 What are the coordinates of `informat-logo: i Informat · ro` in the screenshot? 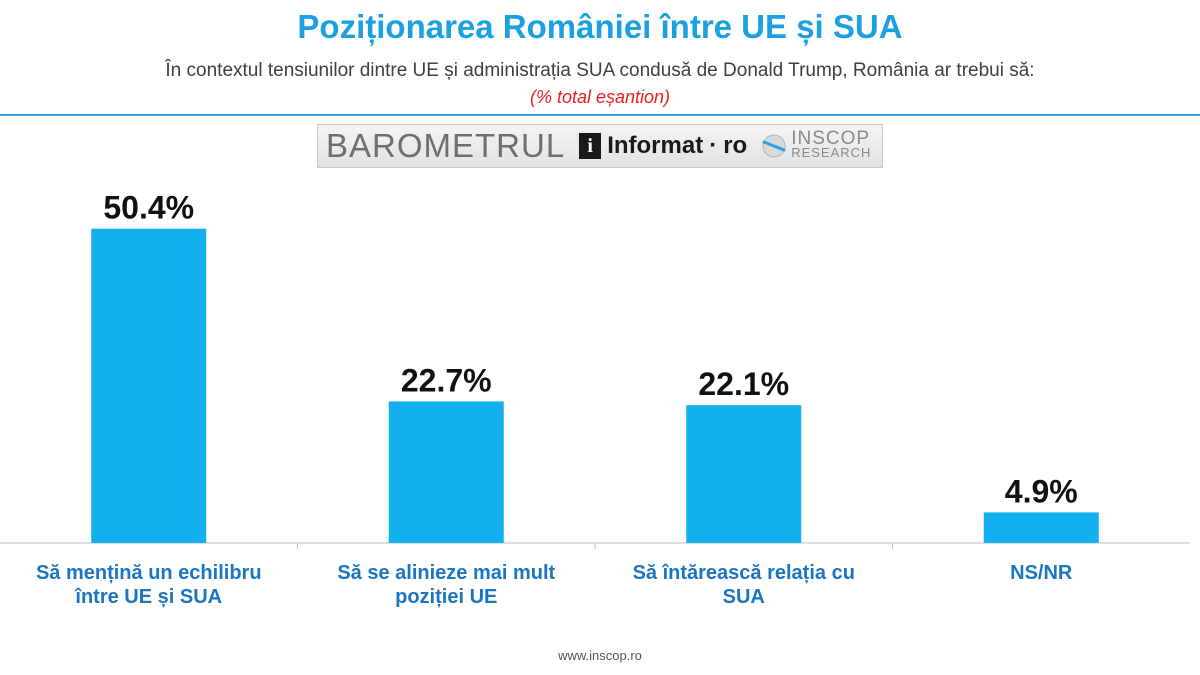 It's located at (663, 146).